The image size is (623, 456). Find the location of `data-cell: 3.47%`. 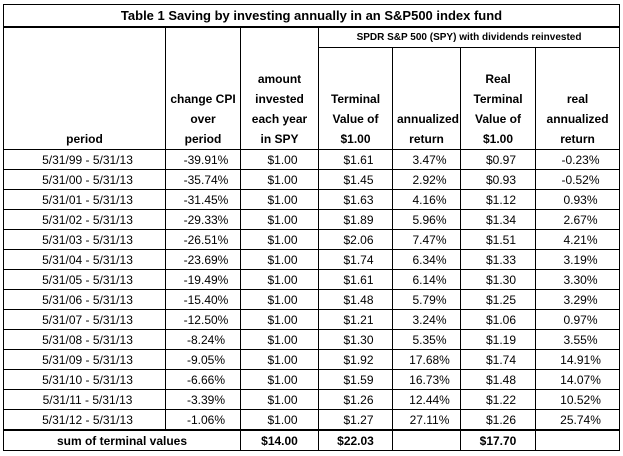

data-cell: 3.47% is located at coordinates (426, 159).